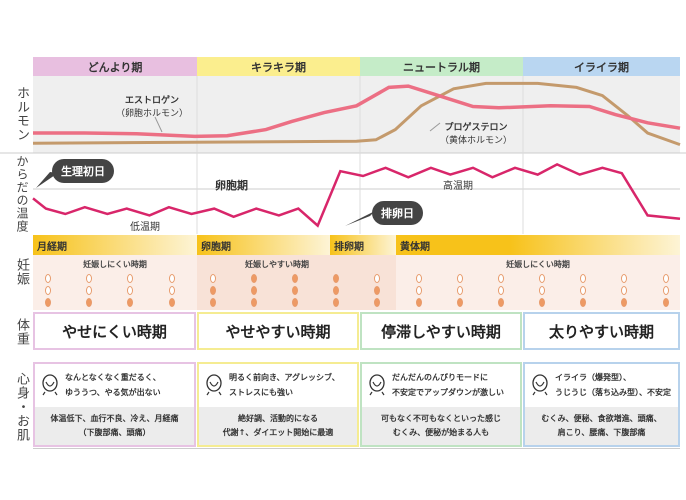  Describe the element at coordinates (435, 127) in the screenshot. I see `progesterone-pointer` at that location.